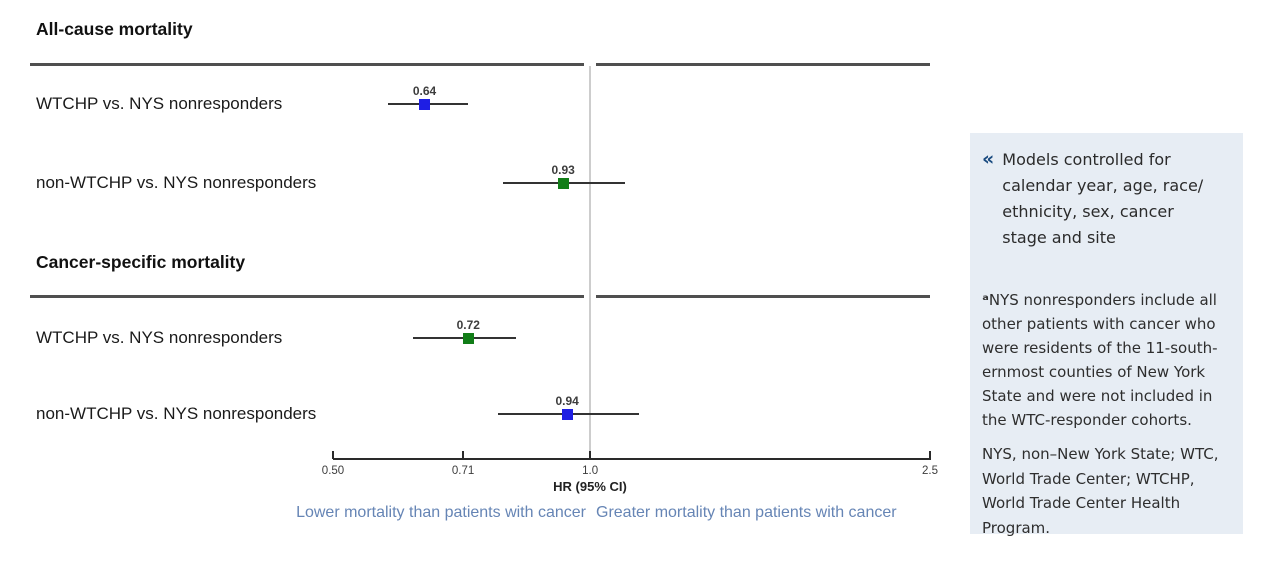  I want to click on x-axis-line, so click(632, 459).